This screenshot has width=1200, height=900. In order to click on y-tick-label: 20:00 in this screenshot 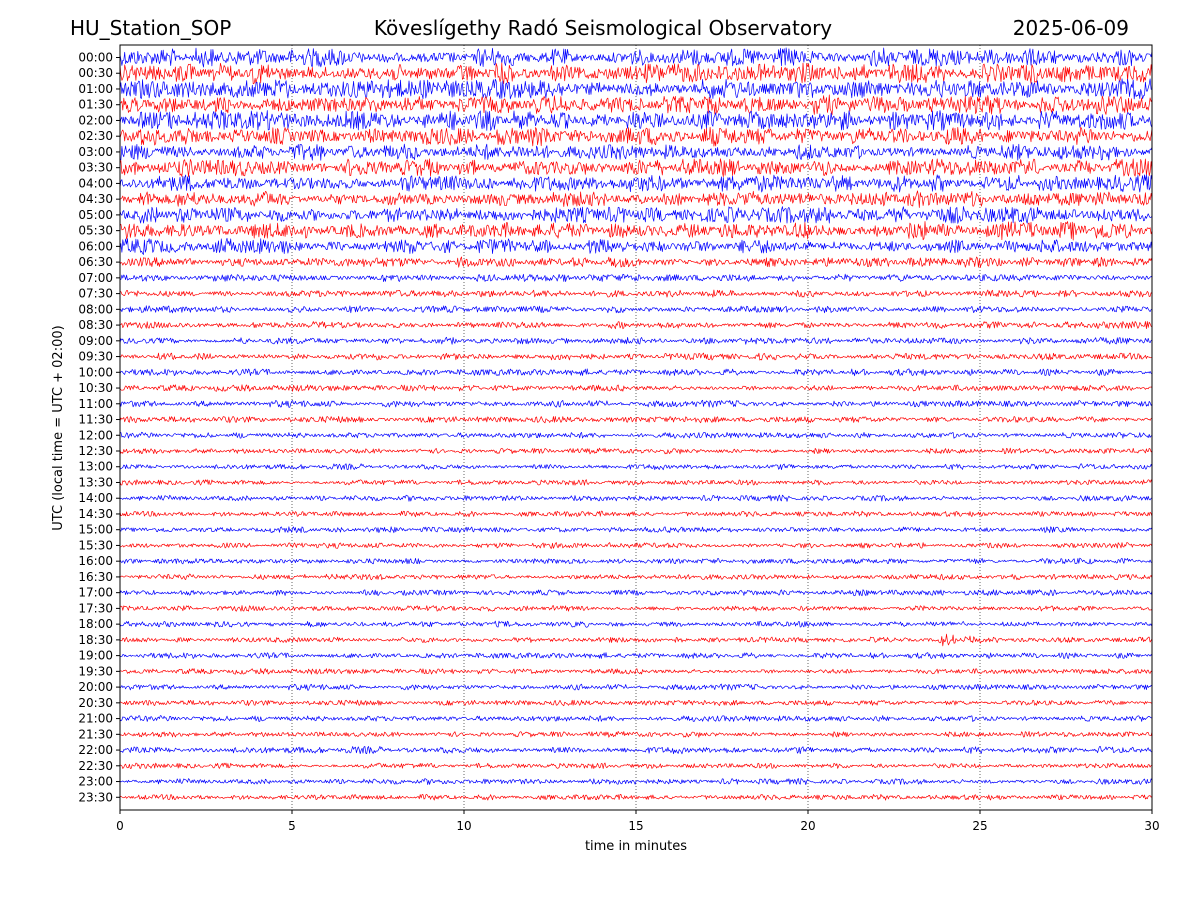, I will do `click(95, 687)`.